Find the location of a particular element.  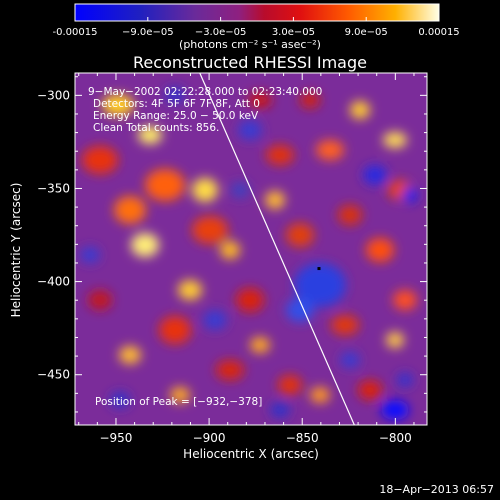

colorbar-tick-label: 3.0e−05 is located at coordinates (293, 32).